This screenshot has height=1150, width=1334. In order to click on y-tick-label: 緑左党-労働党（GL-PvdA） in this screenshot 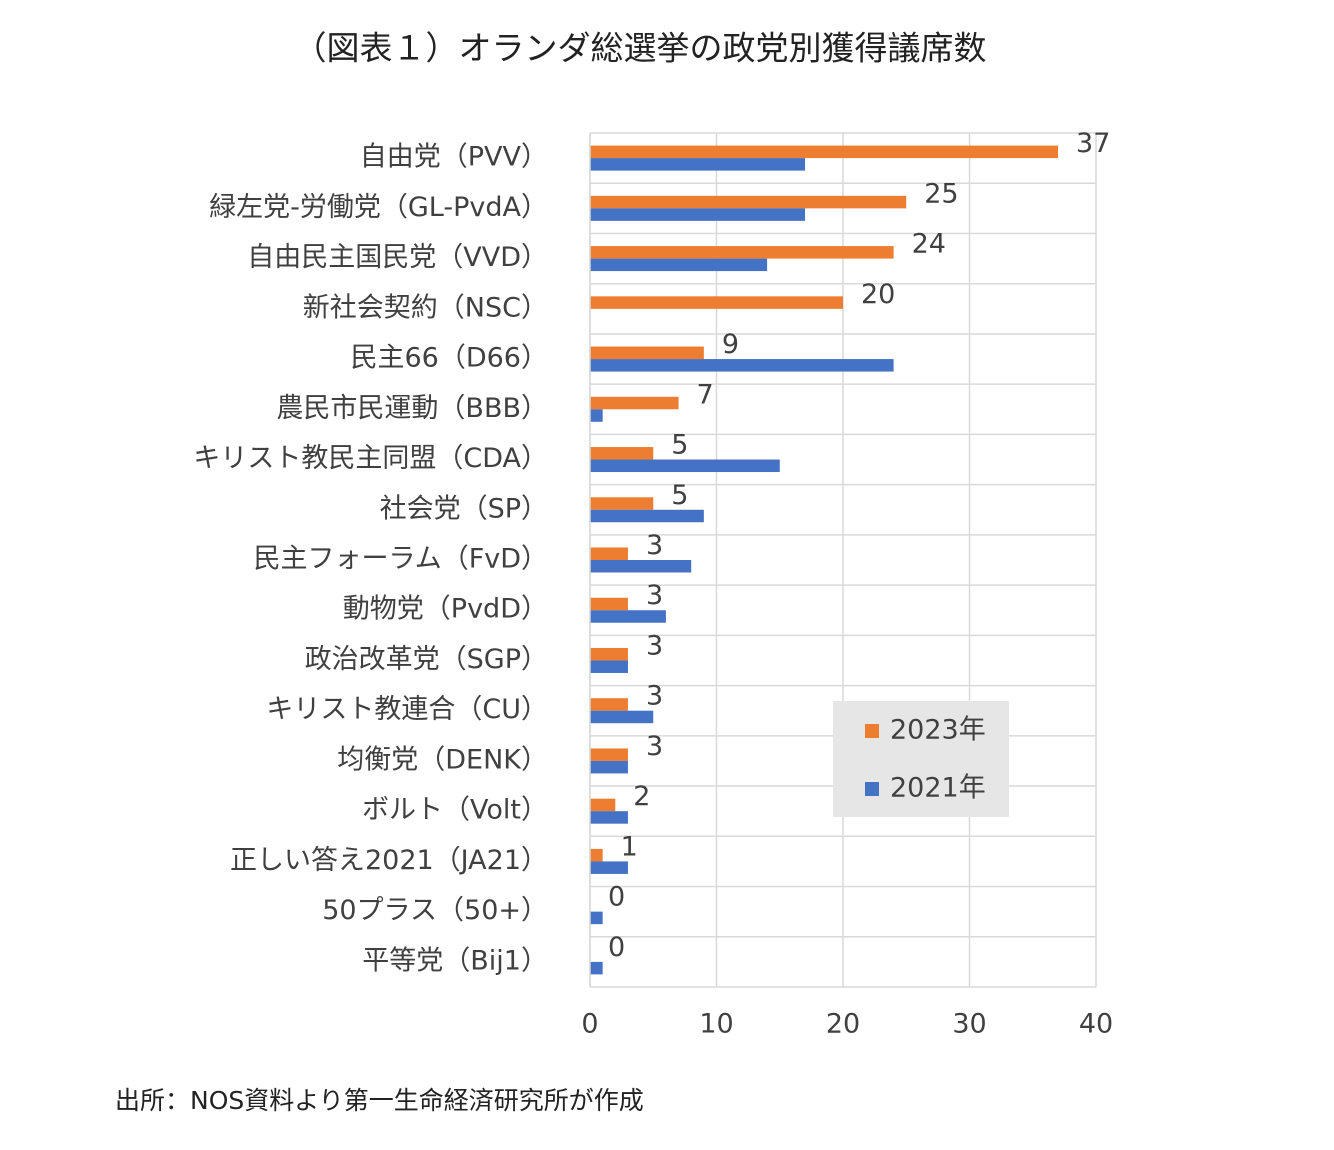, I will do `click(378, 207)`.